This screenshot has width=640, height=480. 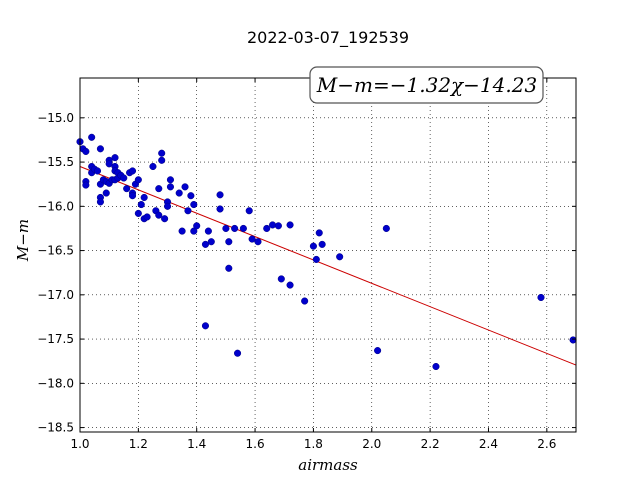 I want to click on annotation-box, so click(x=426, y=85).